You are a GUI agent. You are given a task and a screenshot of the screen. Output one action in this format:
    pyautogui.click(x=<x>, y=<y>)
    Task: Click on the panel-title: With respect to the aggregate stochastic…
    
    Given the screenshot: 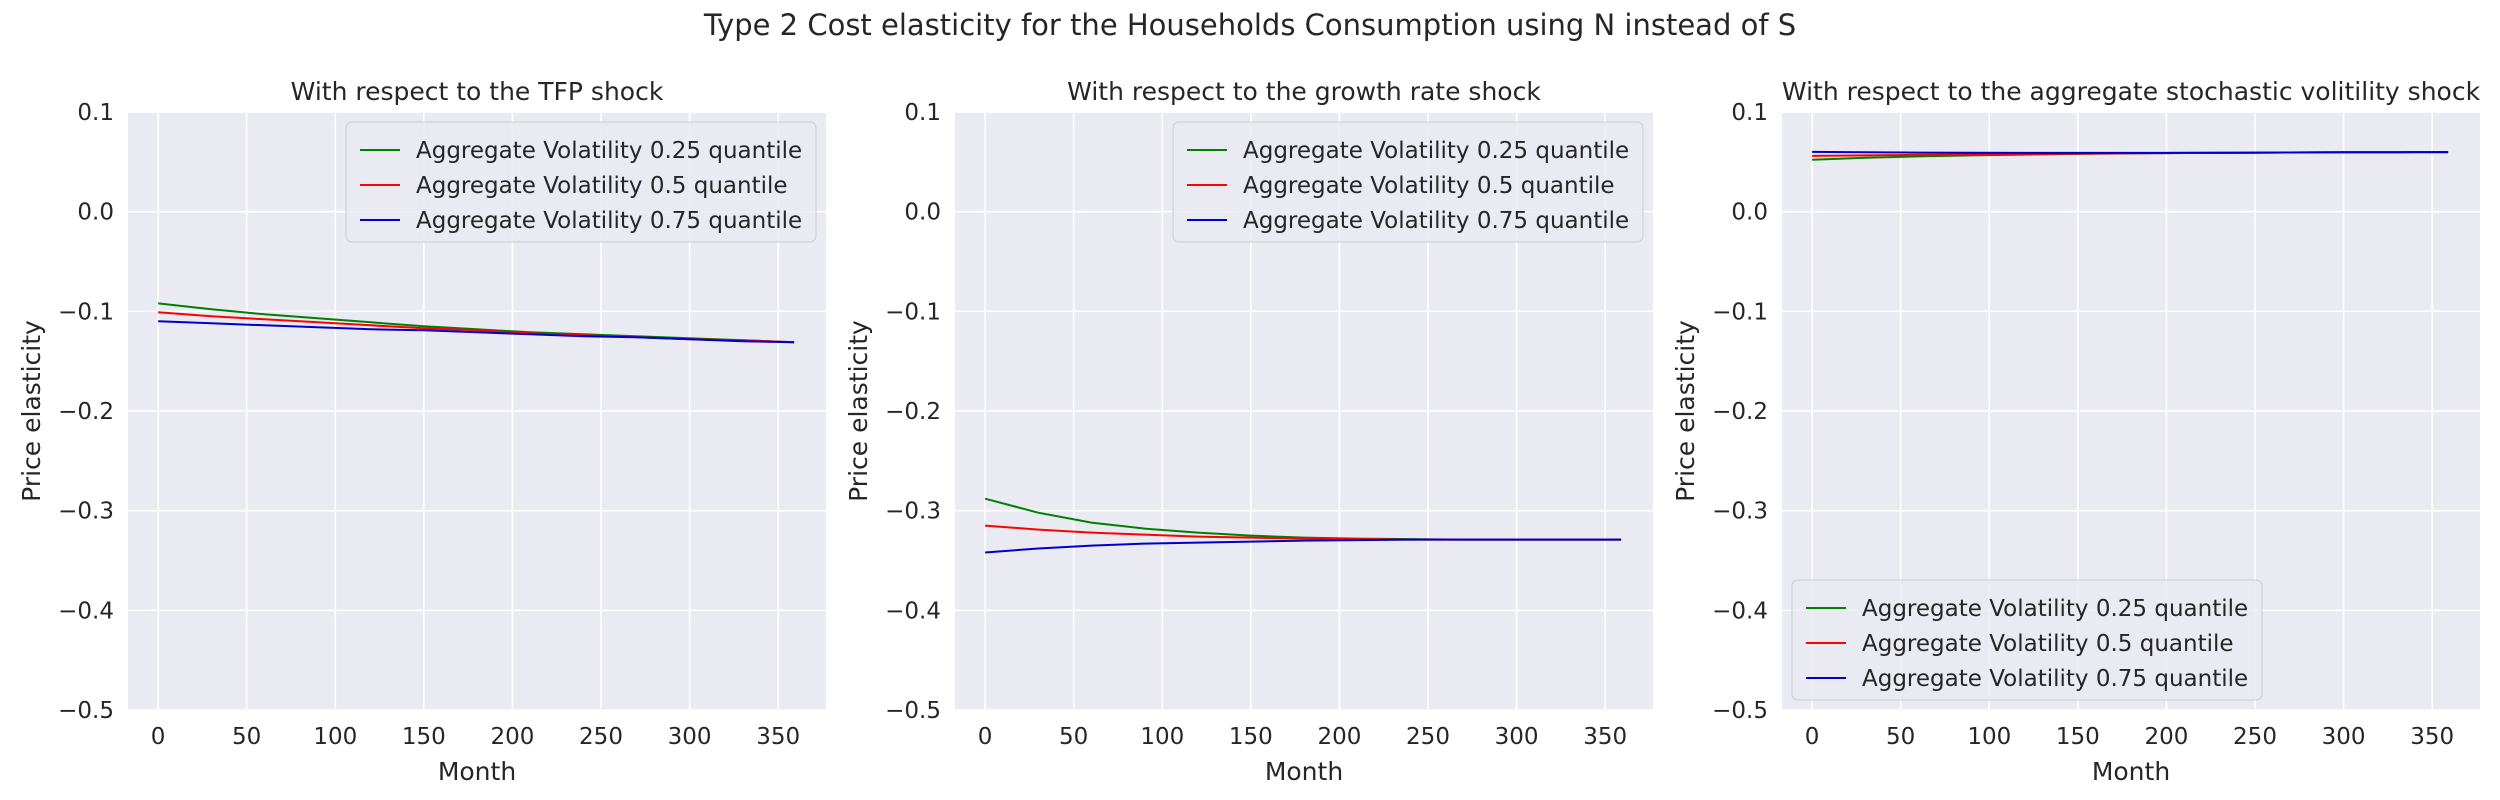 What is the action you would take?
    pyautogui.click(x=2131, y=91)
    